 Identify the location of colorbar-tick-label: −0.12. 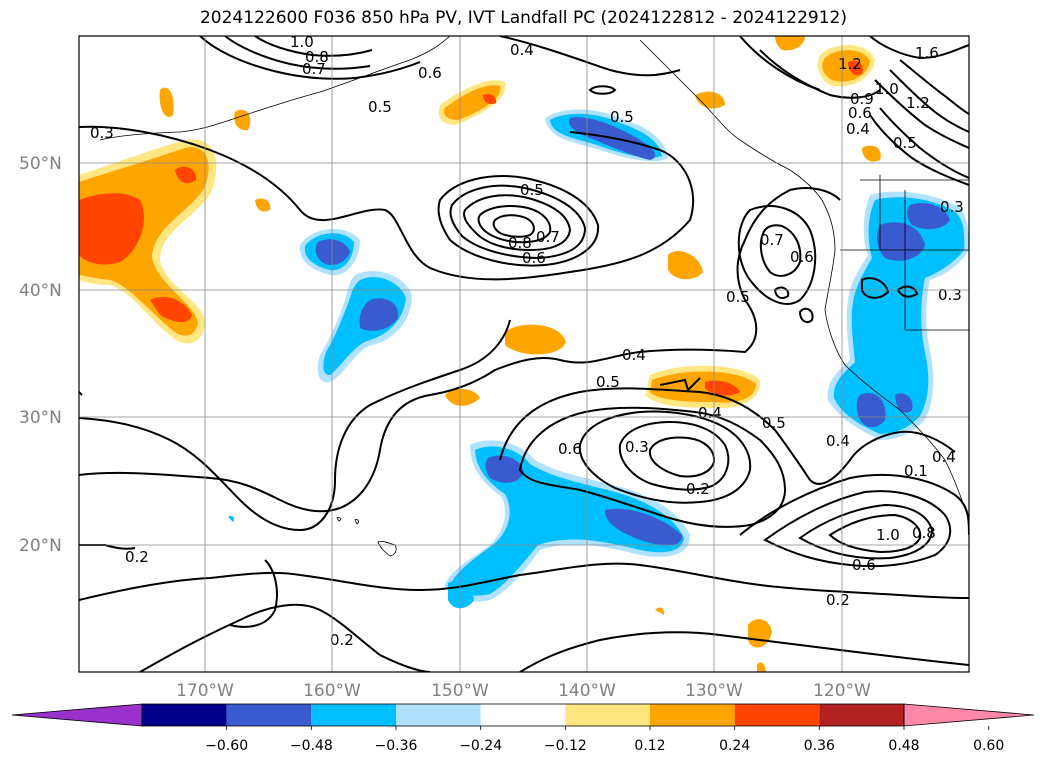
(565, 746).